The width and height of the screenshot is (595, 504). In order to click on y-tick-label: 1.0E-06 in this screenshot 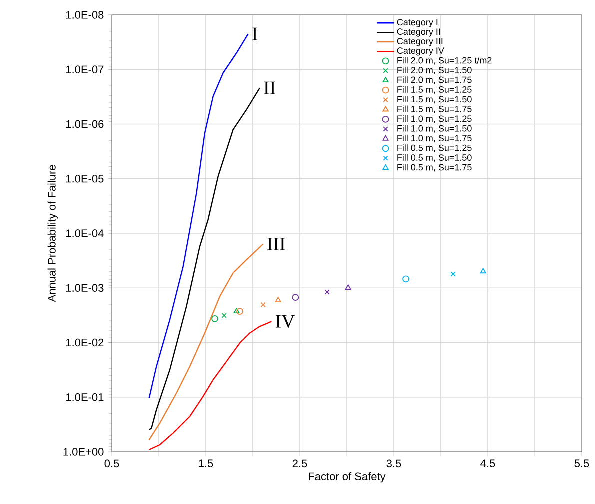, I will do `click(85, 124)`.